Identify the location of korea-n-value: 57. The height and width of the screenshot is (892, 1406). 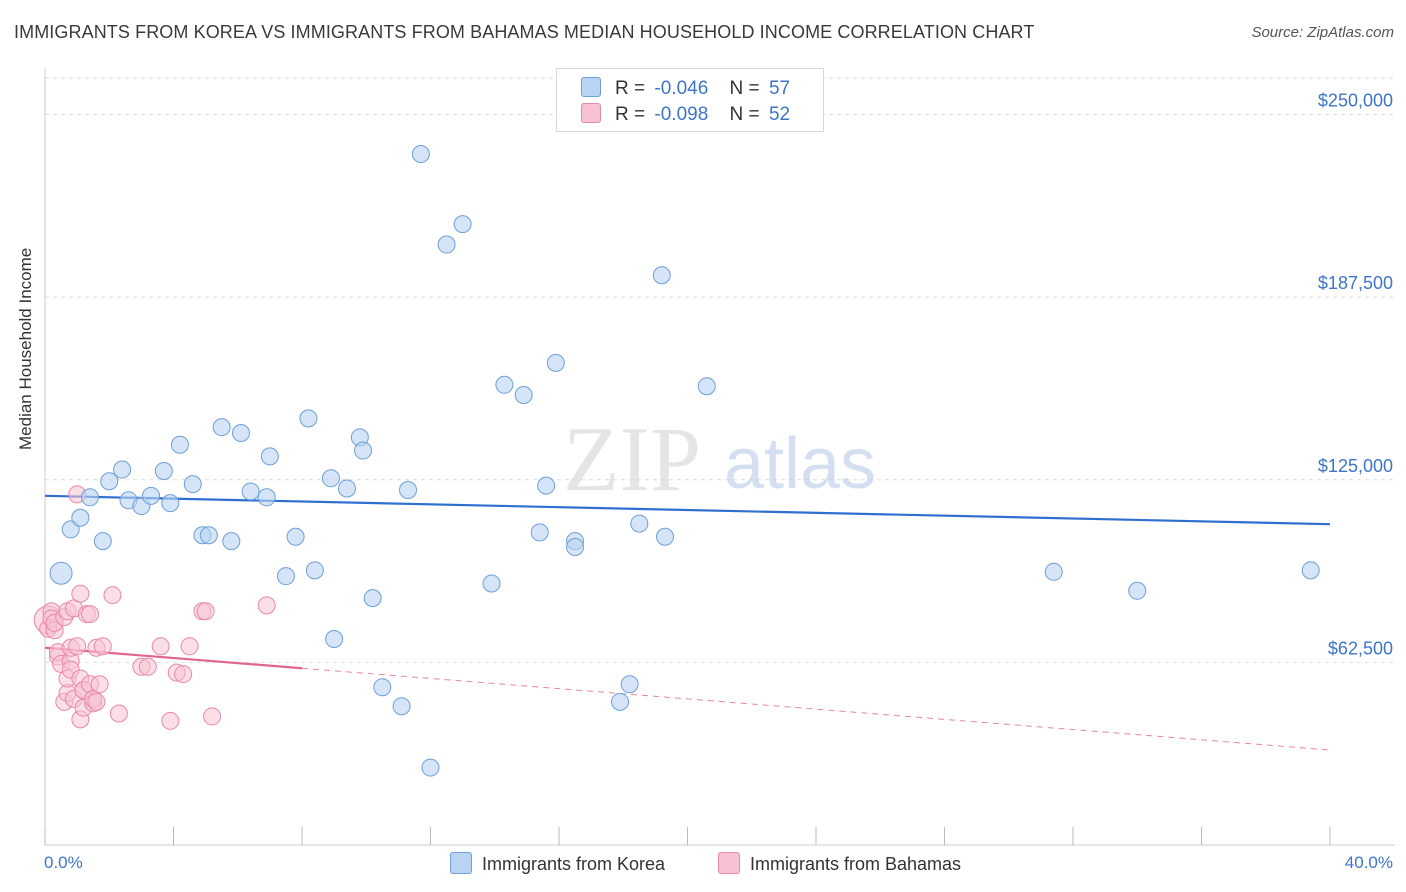
(779, 88).